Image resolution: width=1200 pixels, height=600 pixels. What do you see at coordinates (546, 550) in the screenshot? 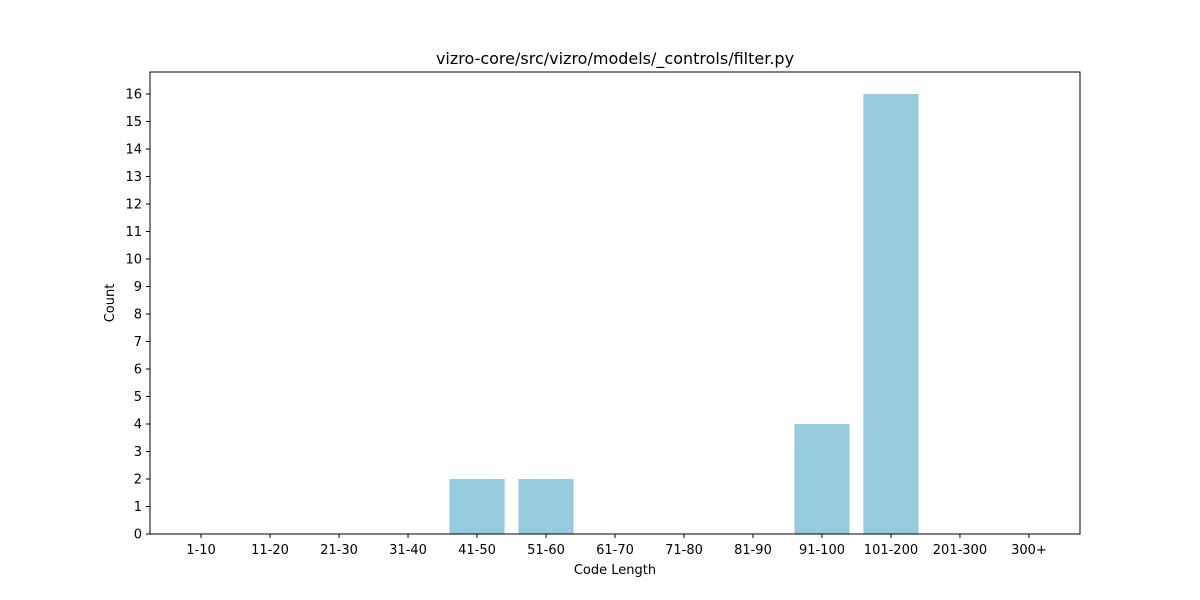
I see `x-tick-label: 51-60` at bounding box center [546, 550].